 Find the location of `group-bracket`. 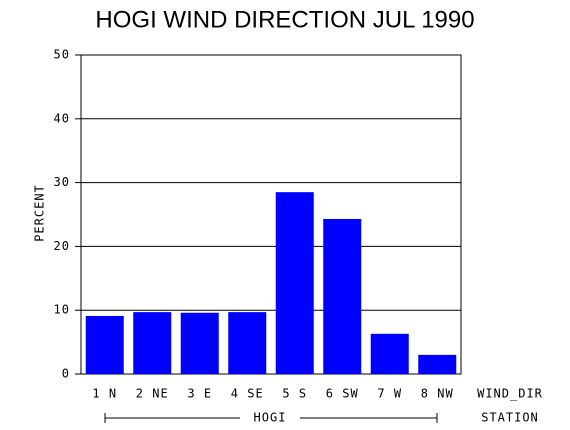

group-bracket is located at coordinates (271, 418).